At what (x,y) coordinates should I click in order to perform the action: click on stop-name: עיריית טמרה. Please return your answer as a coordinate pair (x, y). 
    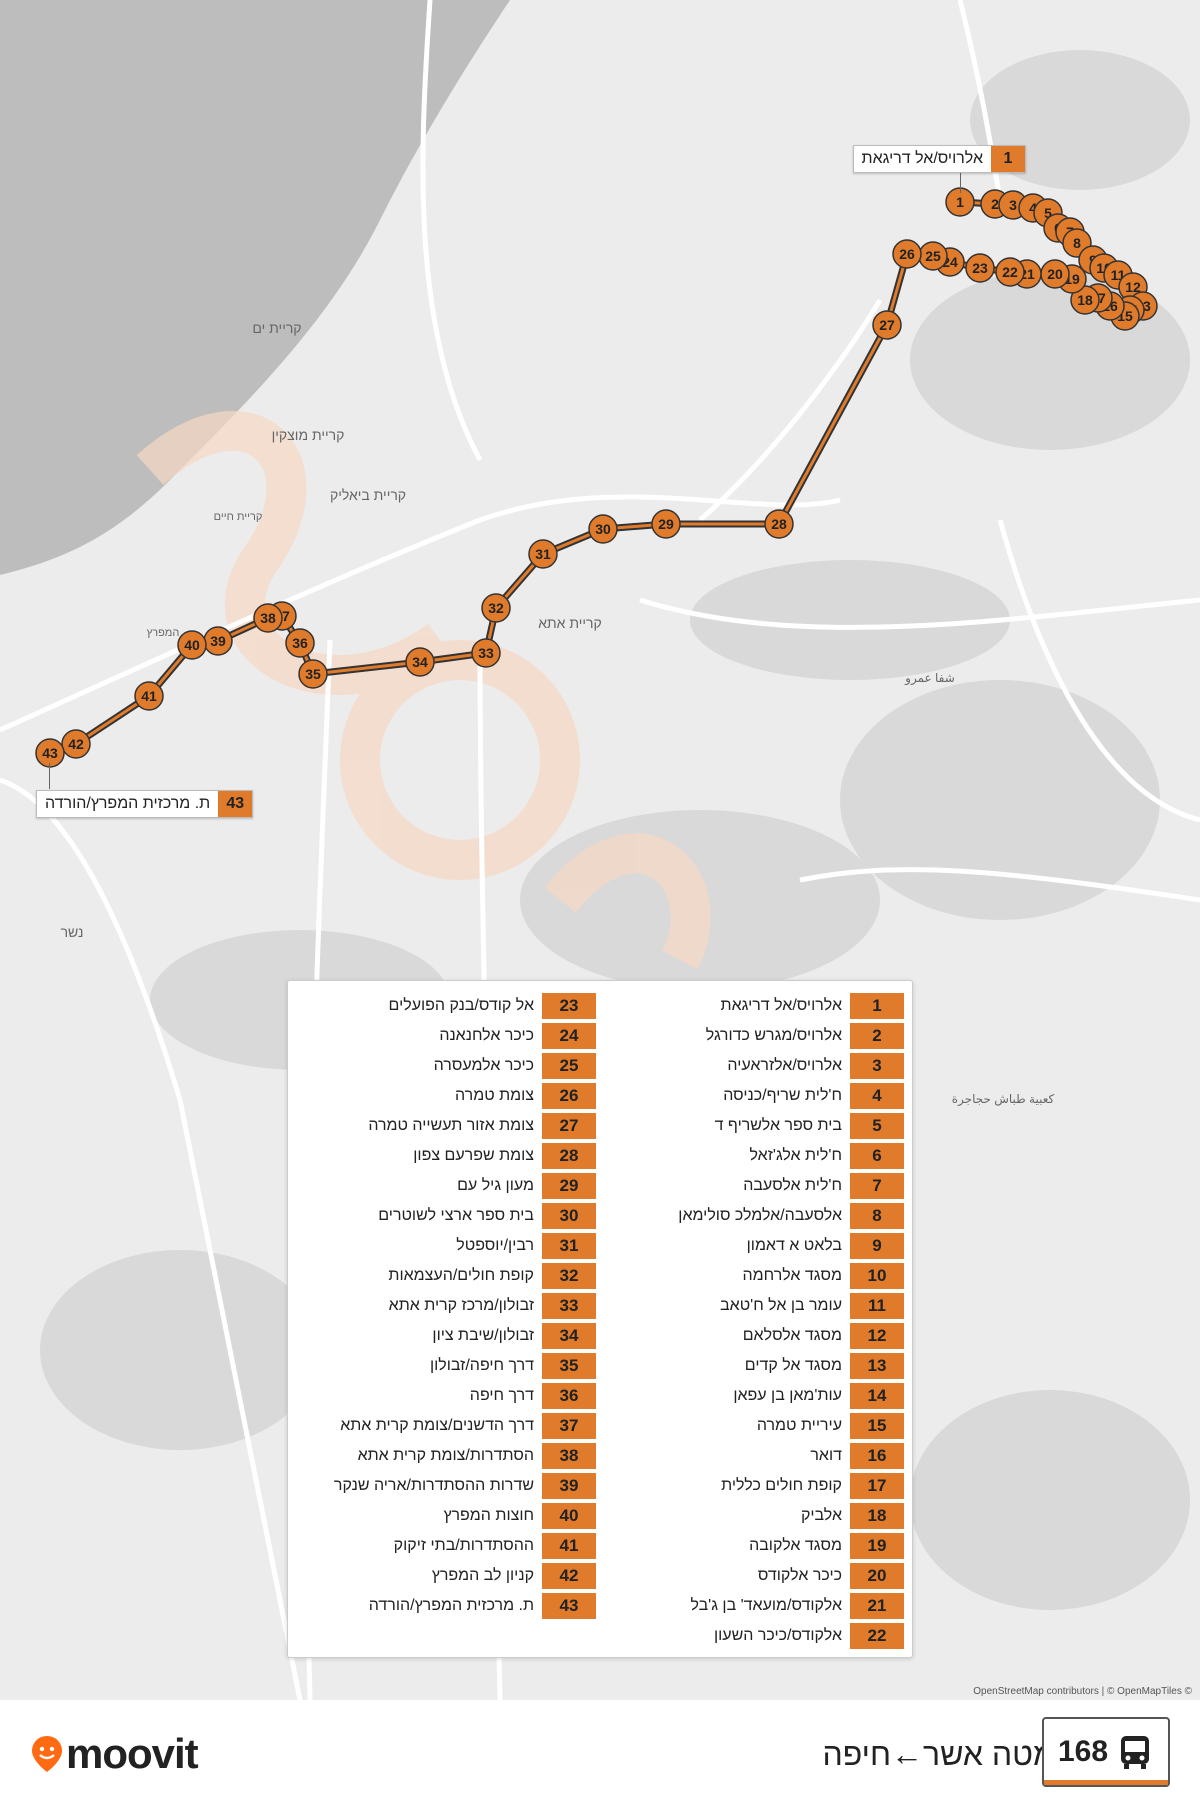
    Looking at the image, I should click on (799, 1425).